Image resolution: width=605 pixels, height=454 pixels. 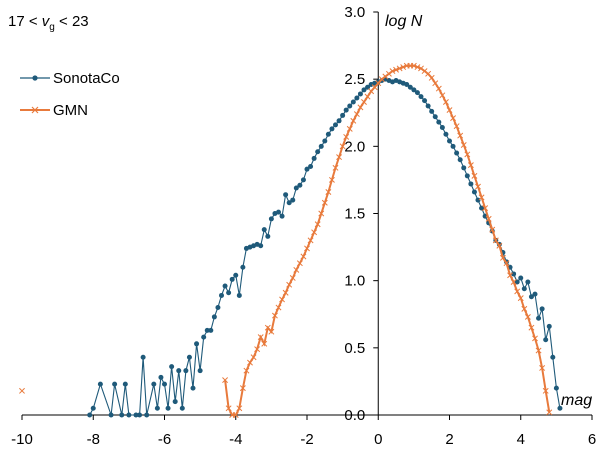 I want to click on y-axis-label: log N, so click(x=404, y=21).